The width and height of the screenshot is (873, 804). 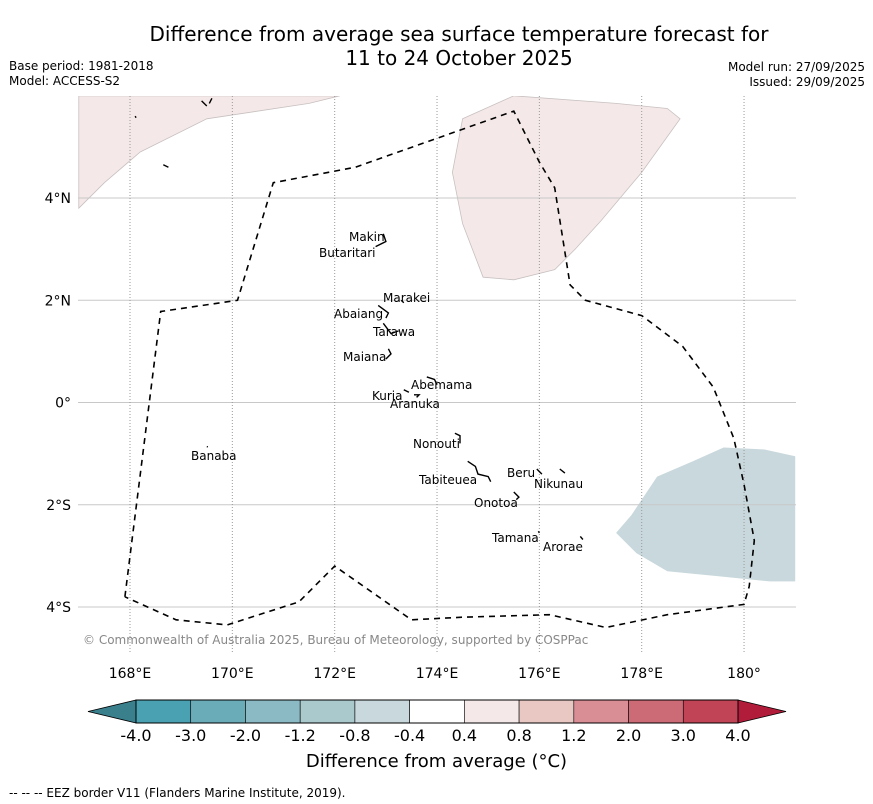 What do you see at coordinates (573, 735) in the screenshot?
I see `colorbar-tick-label: 1.2` at bounding box center [573, 735].